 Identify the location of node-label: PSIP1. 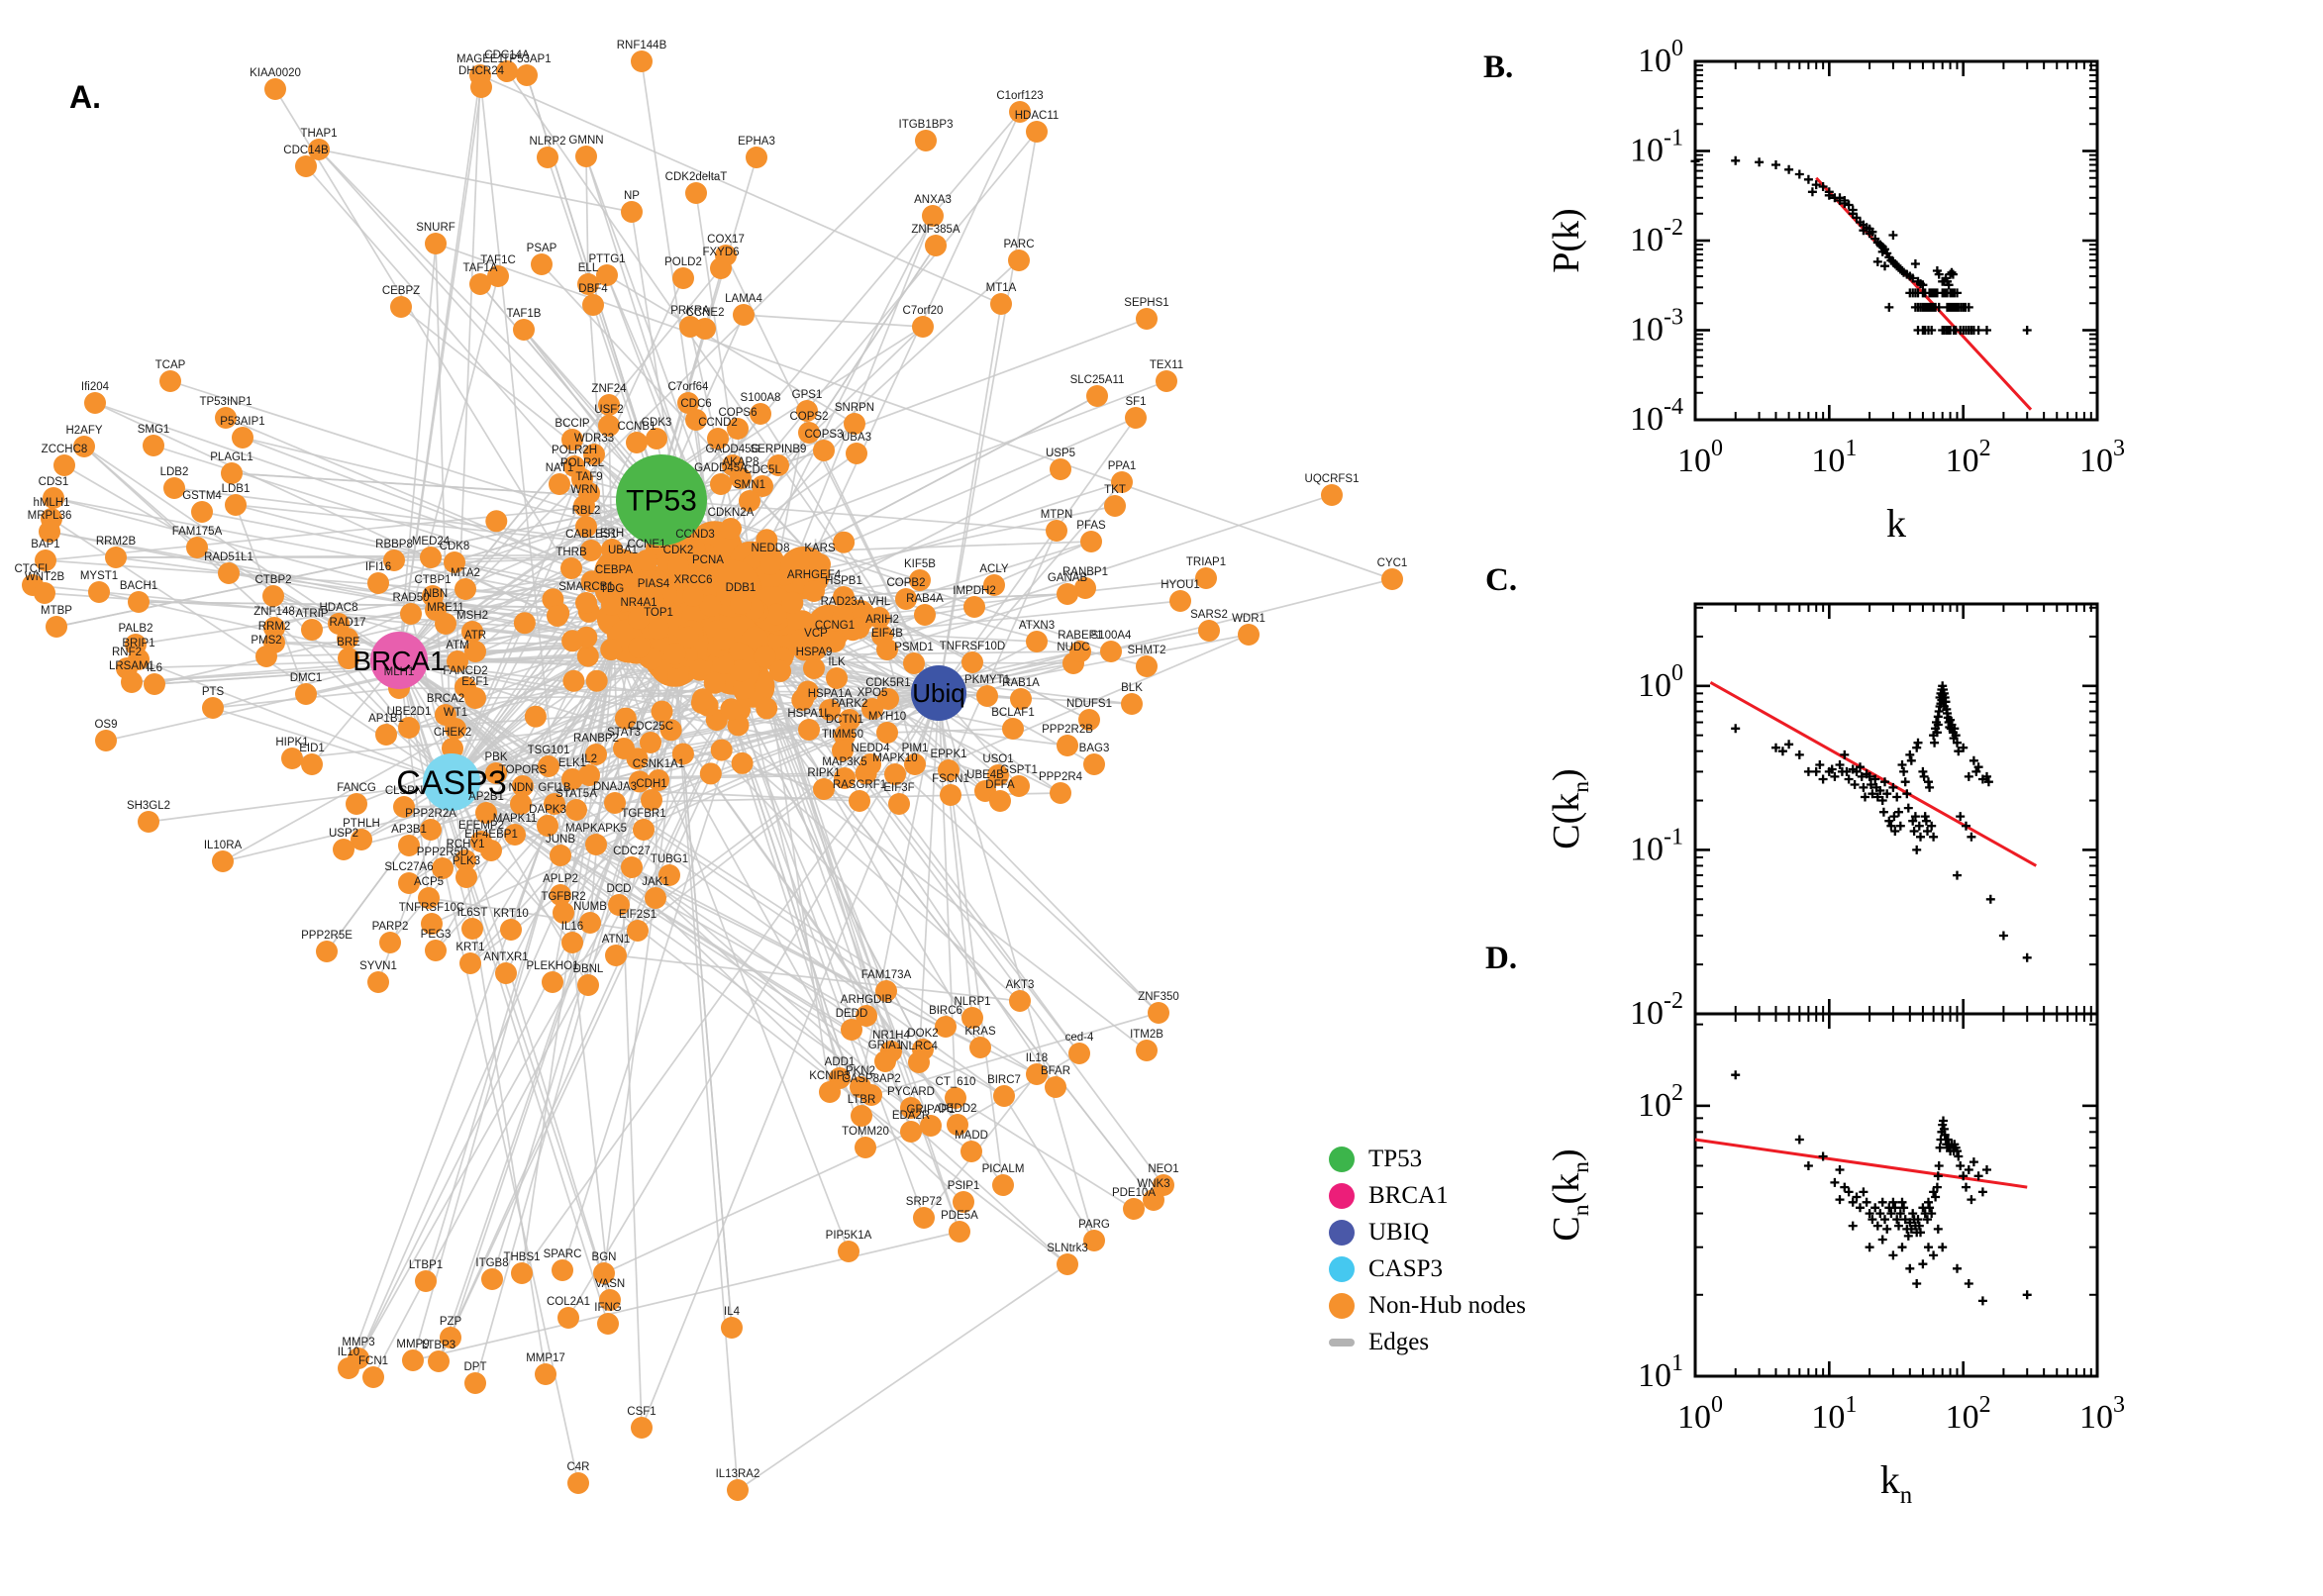
(964, 1186).